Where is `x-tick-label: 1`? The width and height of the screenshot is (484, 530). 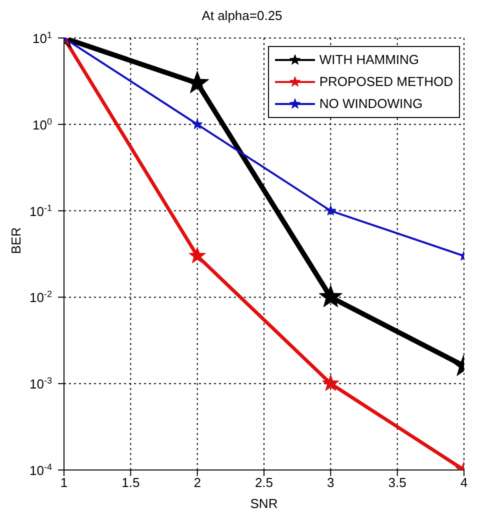 x-tick-label: 1 is located at coordinates (64, 482).